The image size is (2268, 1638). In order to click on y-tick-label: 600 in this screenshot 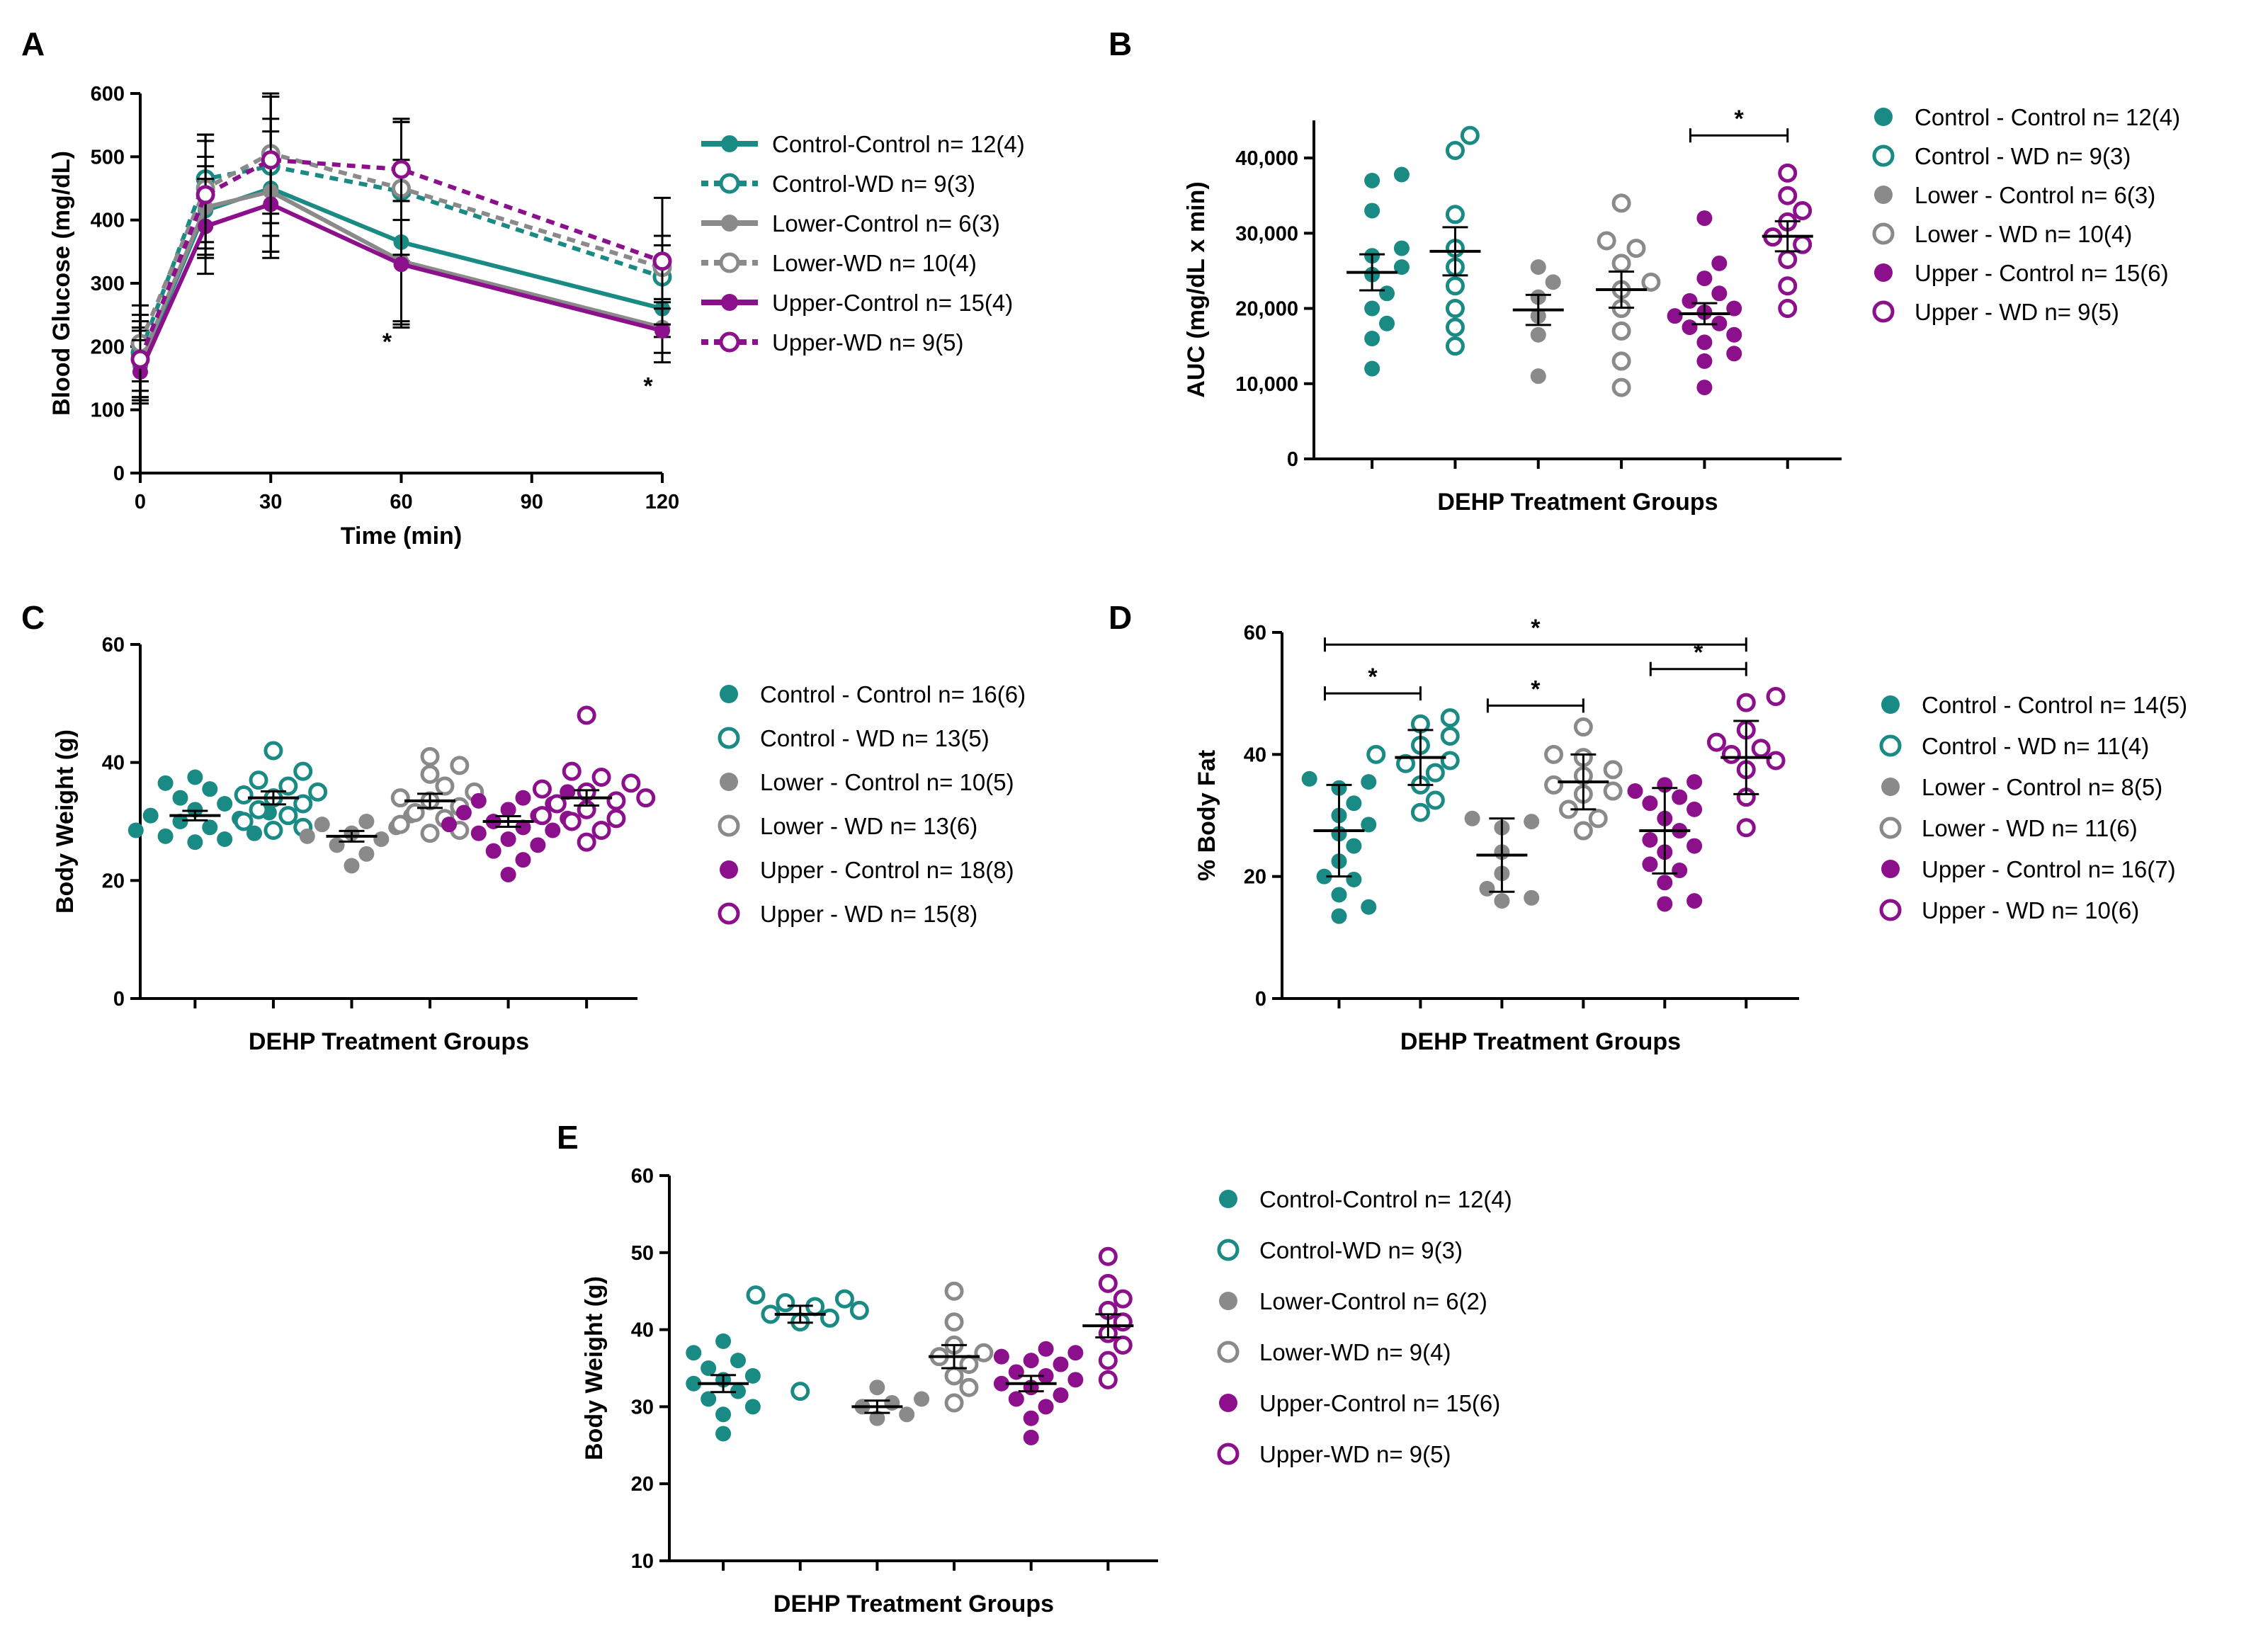, I will do `click(108, 95)`.